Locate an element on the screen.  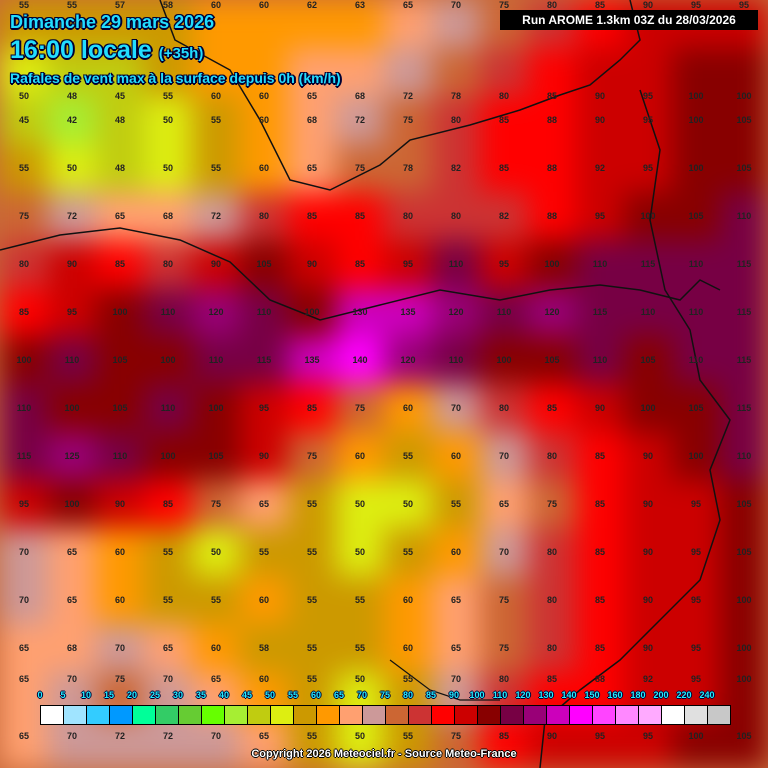
gust-value: 63 is located at coordinates (360, 5).